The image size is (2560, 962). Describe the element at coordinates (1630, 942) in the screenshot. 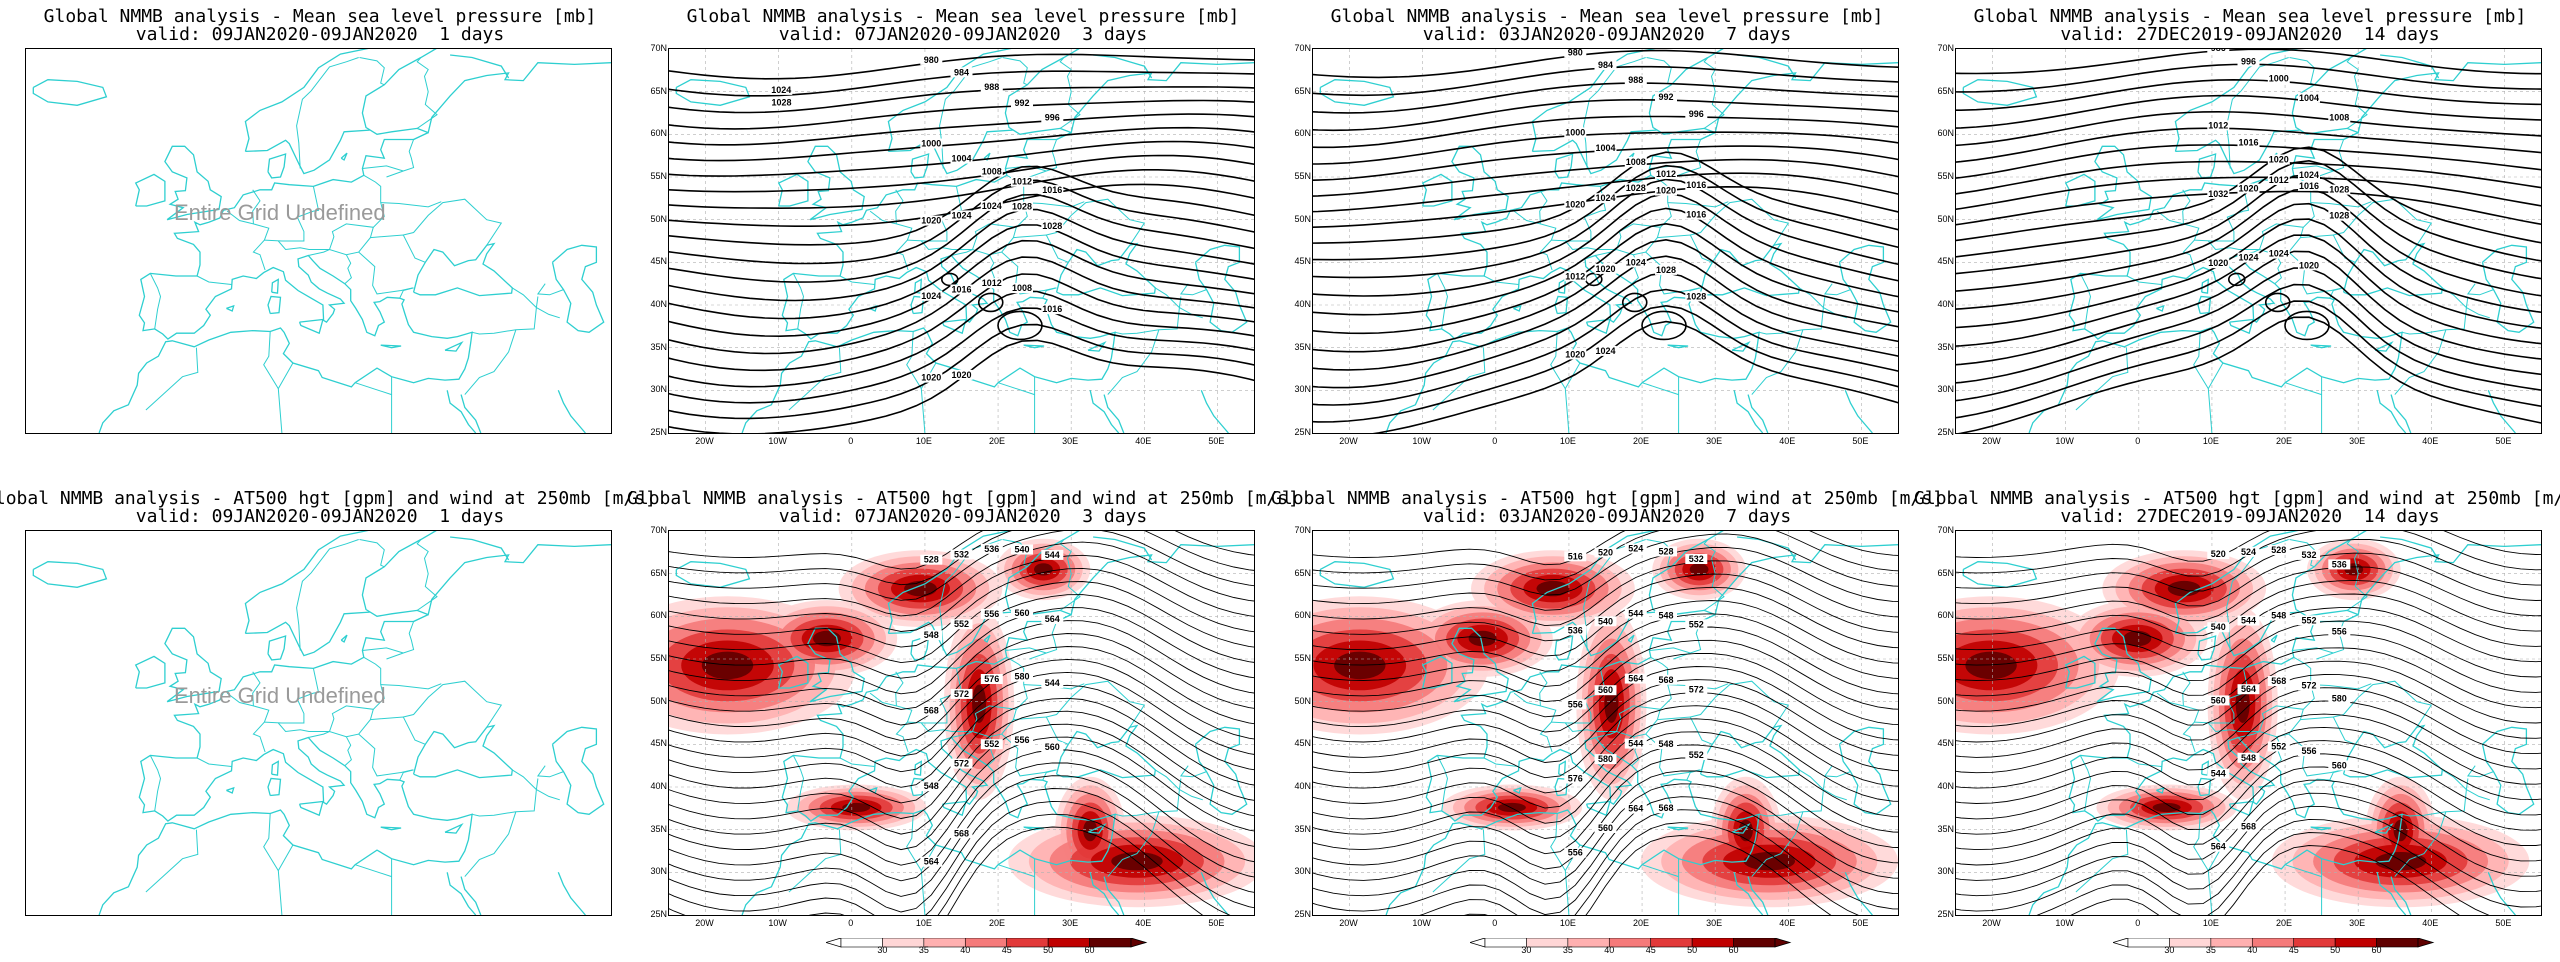

I see `colorbar-graphic` at that location.